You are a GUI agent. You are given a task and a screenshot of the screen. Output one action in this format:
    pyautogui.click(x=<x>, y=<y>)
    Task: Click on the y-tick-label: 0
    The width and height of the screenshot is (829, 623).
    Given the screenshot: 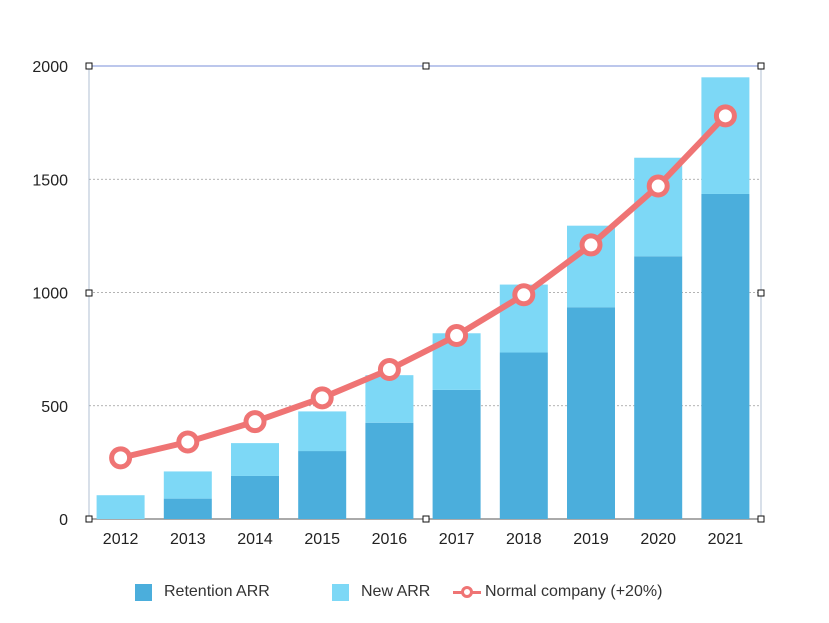 What is the action you would take?
    pyautogui.click(x=63, y=520)
    